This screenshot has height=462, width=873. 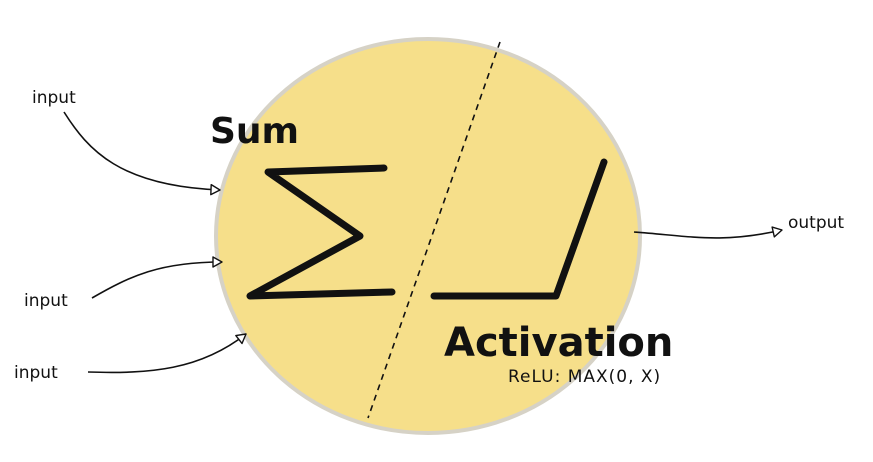 What do you see at coordinates (519, 229) in the screenshot?
I see `relu-symbol` at bounding box center [519, 229].